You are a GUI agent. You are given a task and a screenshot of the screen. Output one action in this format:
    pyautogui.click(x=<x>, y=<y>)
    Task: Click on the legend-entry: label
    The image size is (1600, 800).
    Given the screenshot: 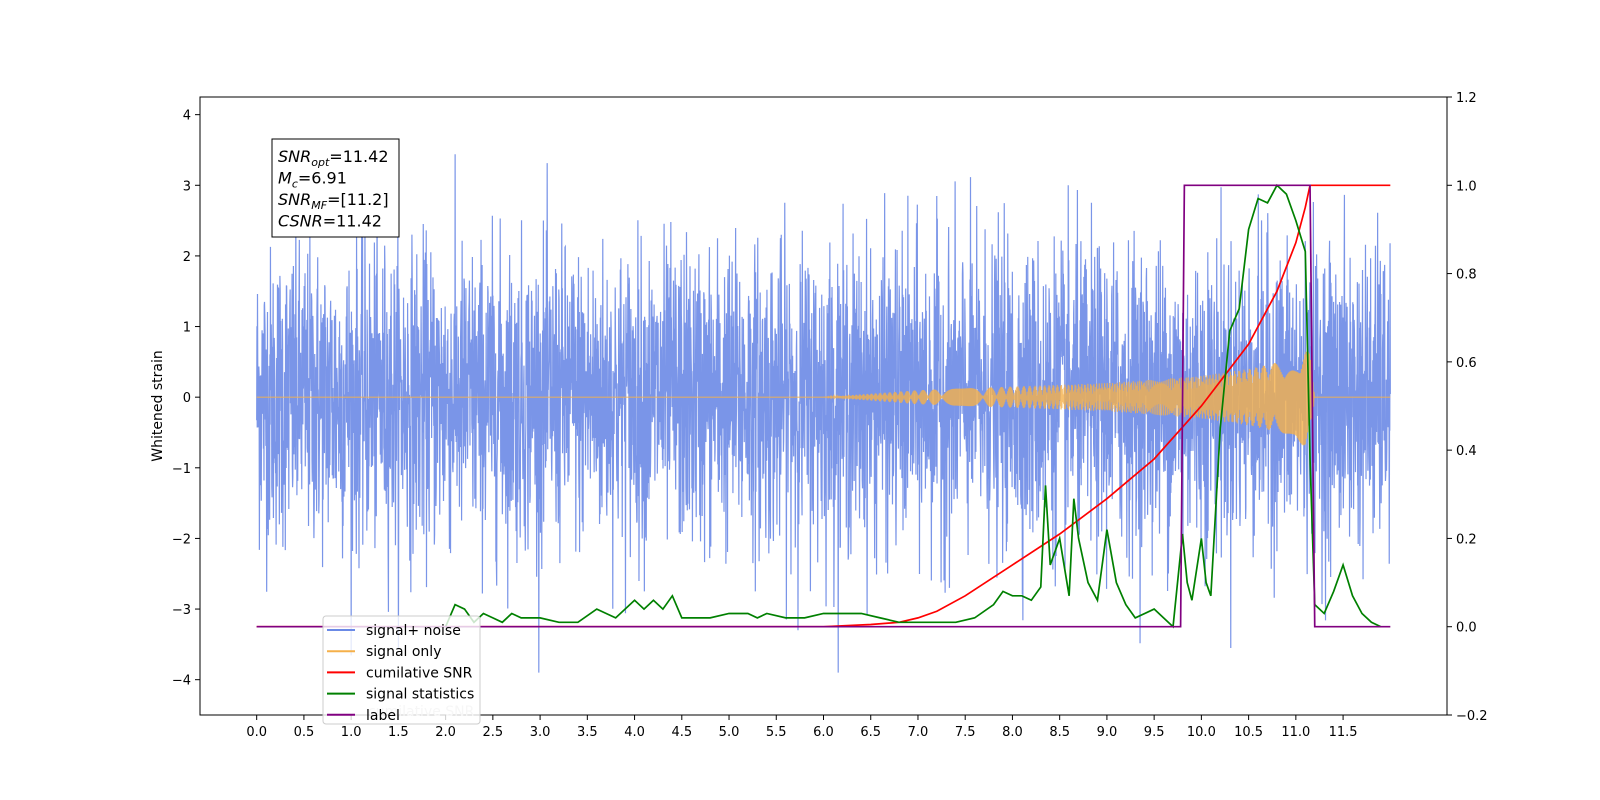 What is the action you would take?
    pyautogui.click(x=363, y=716)
    